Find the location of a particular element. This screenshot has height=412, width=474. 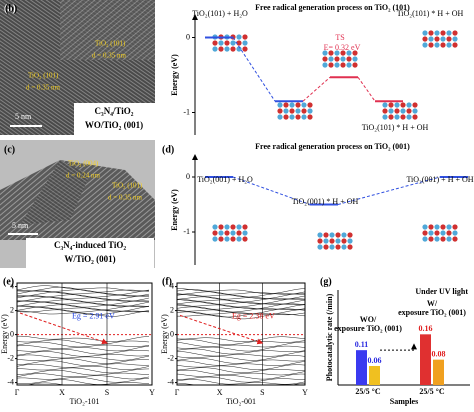

x-tick-label: Γ is located at coordinates (177, 392).